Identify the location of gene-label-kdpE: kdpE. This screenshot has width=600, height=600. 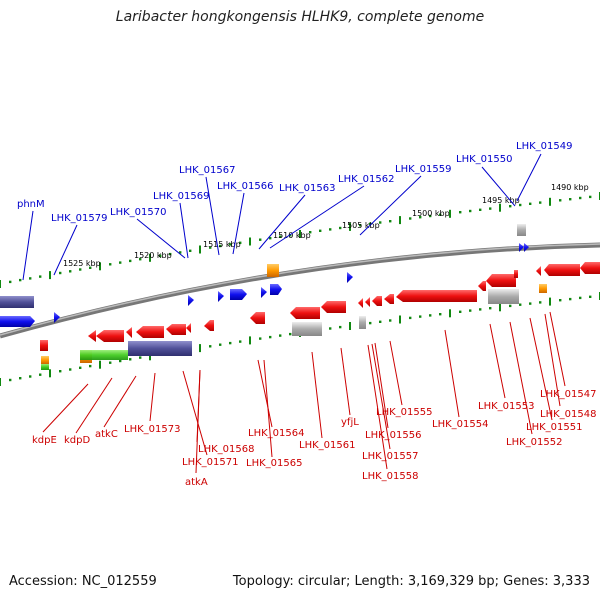
(44, 440).